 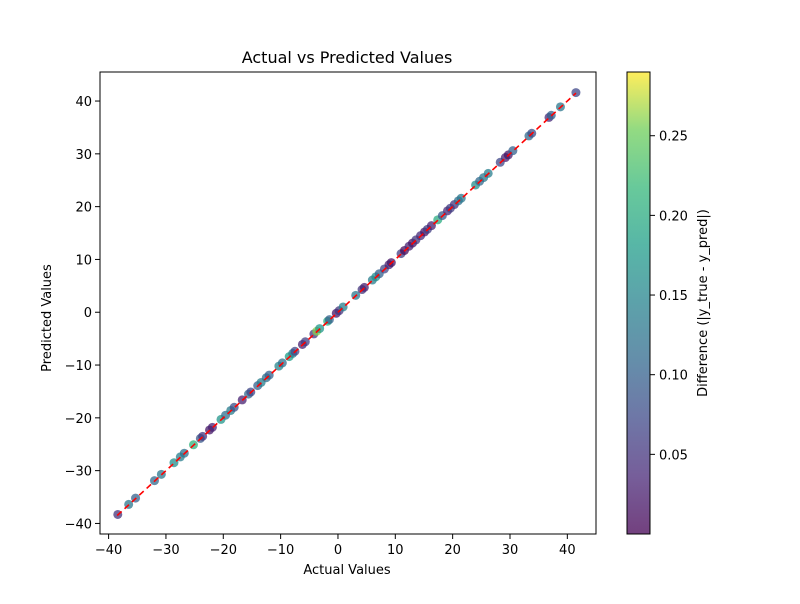 I want to click on colorbar-tick-label: 0.25, so click(x=673, y=137).